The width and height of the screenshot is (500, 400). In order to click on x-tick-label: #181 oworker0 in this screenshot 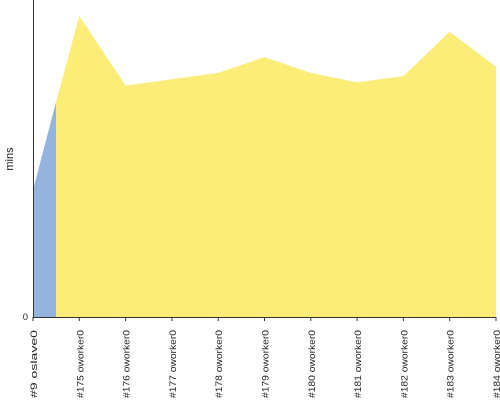, I will do `click(358, 364)`.